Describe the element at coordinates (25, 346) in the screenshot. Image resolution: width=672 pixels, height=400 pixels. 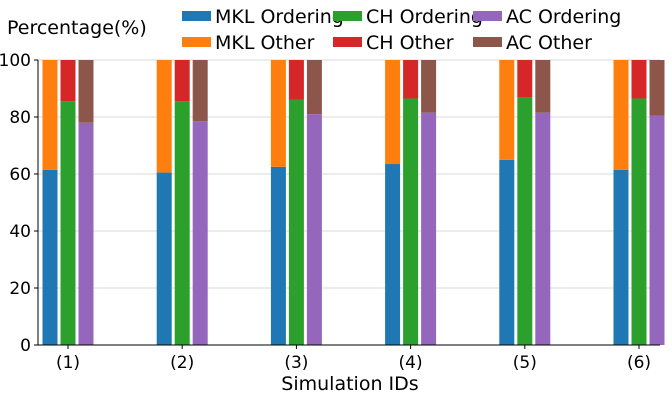
I see `y-tick-label: 0` at that location.